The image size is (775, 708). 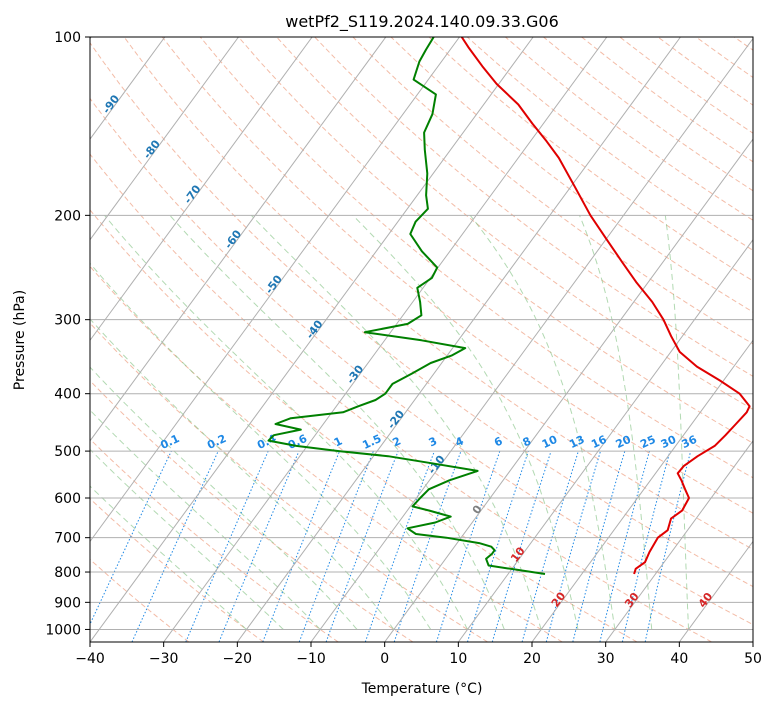 What do you see at coordinates (63, 630) in the screenshot?
I see `y-tick-label: 1000` at bounding box center [63, 630].